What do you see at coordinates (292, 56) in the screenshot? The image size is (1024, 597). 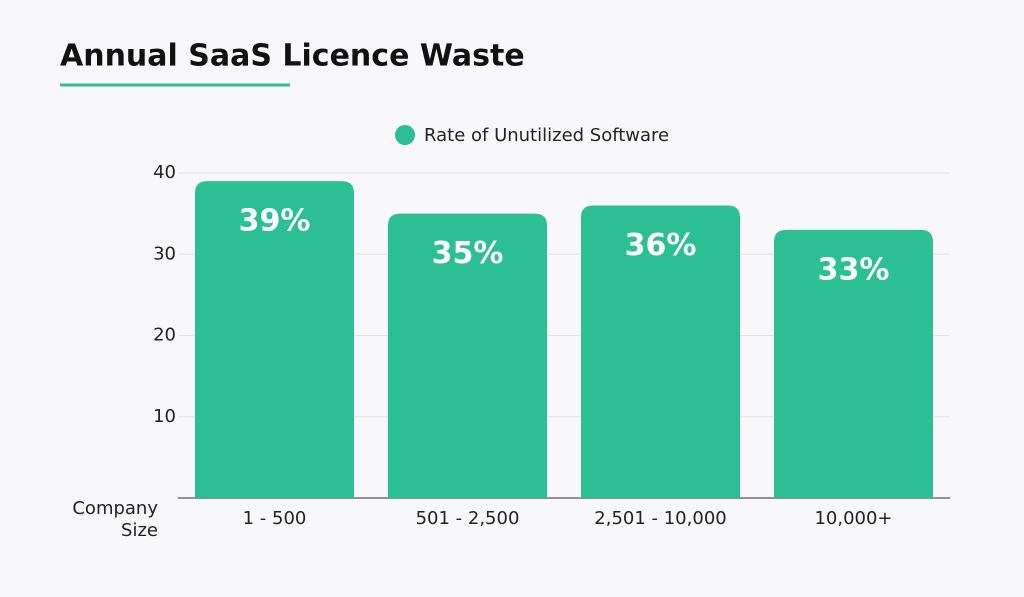 I see `chart-title: Annual SaaS Licence Waste` at bounding box center [292, 56].